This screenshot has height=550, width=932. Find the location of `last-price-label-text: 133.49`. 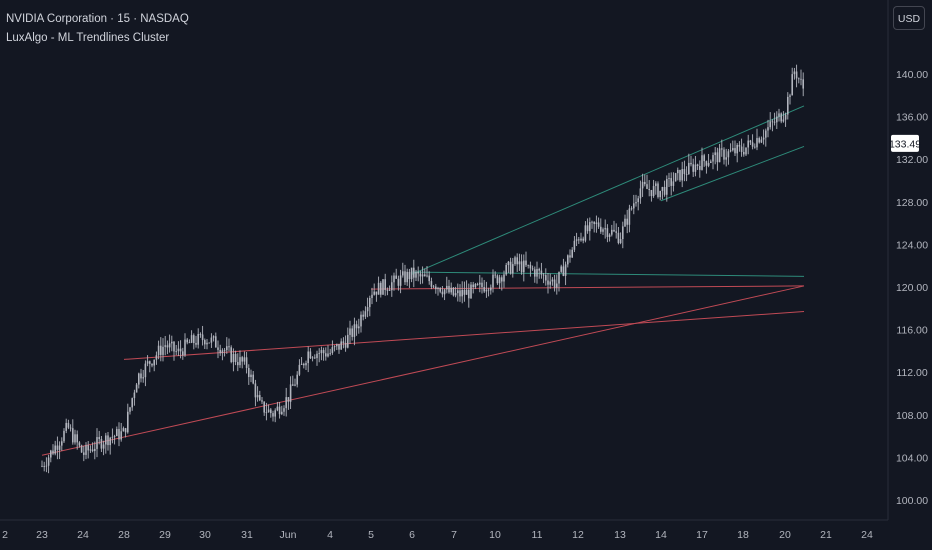

last-price-label-text: 133.49 is located at coordinates (905, 144).